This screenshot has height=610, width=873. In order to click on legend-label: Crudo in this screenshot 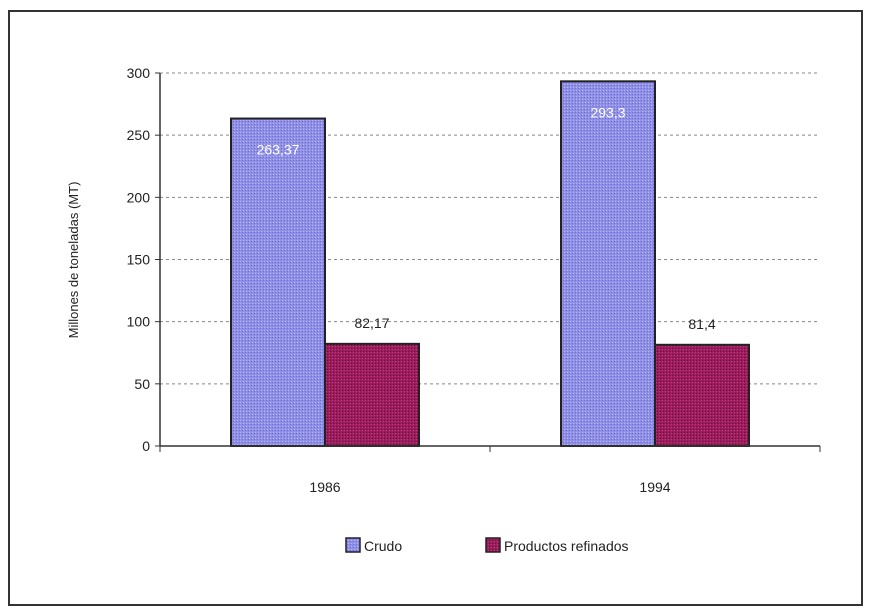, I will do `click(383, 546)`.